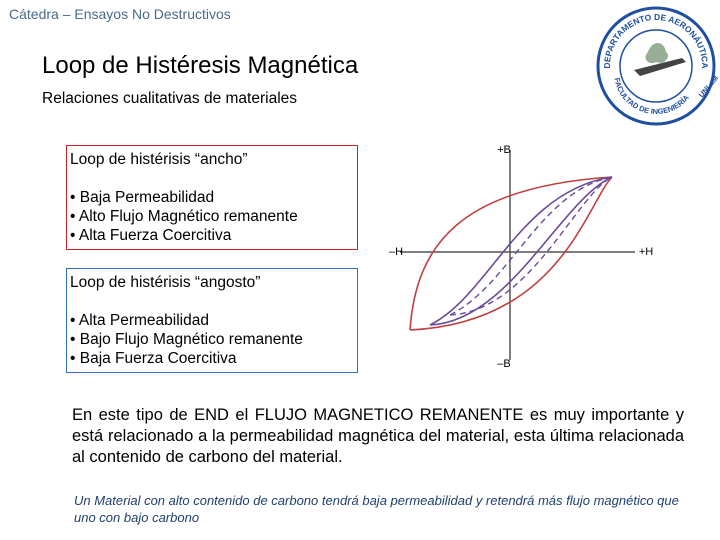 The height and width of the screenshot is (540, 720). Describe the element at coordinates (657, 53) in the screenshot. I see `logo-leaf` at that location.